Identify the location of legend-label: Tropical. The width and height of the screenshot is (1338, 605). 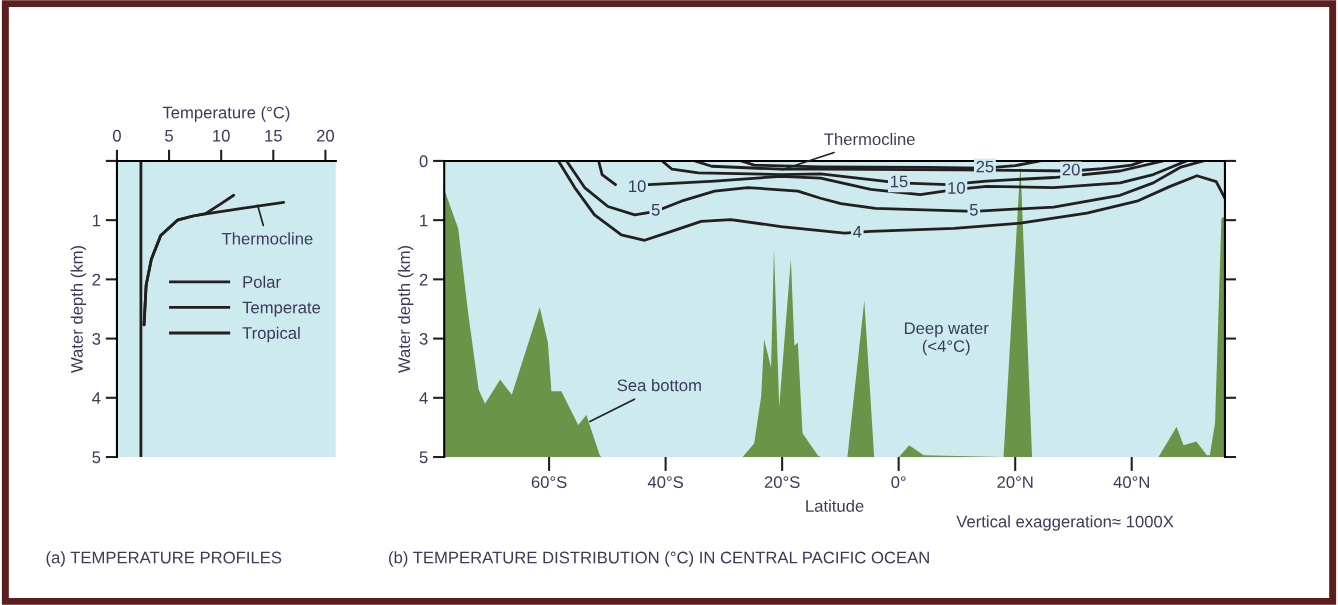
(271, 334).